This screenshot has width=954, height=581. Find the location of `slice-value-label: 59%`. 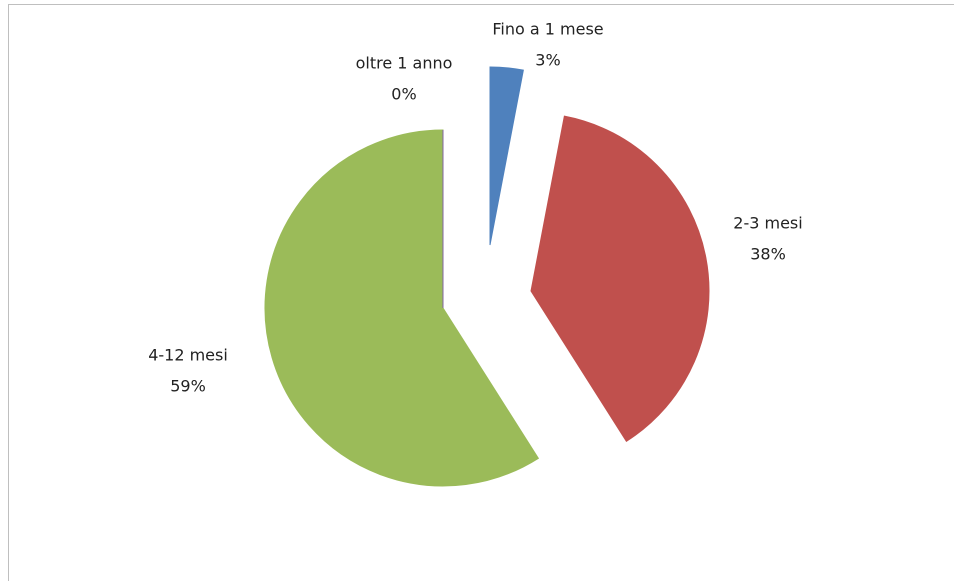

slice-value-label: 59% is located at coordinates (188, 386).